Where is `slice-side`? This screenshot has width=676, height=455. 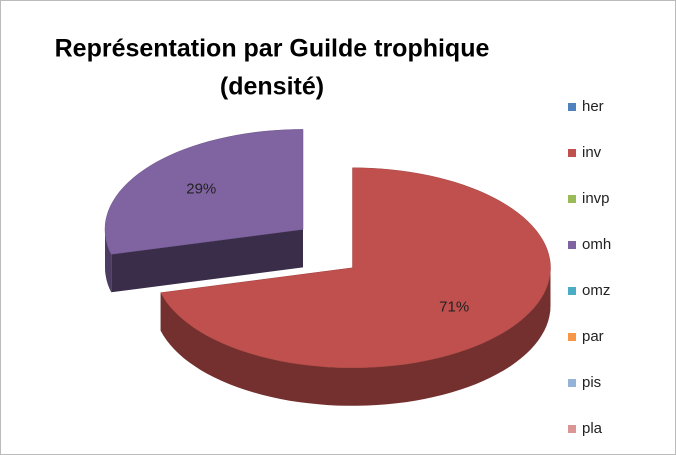
slice-side is located at coordinates (207, 261).